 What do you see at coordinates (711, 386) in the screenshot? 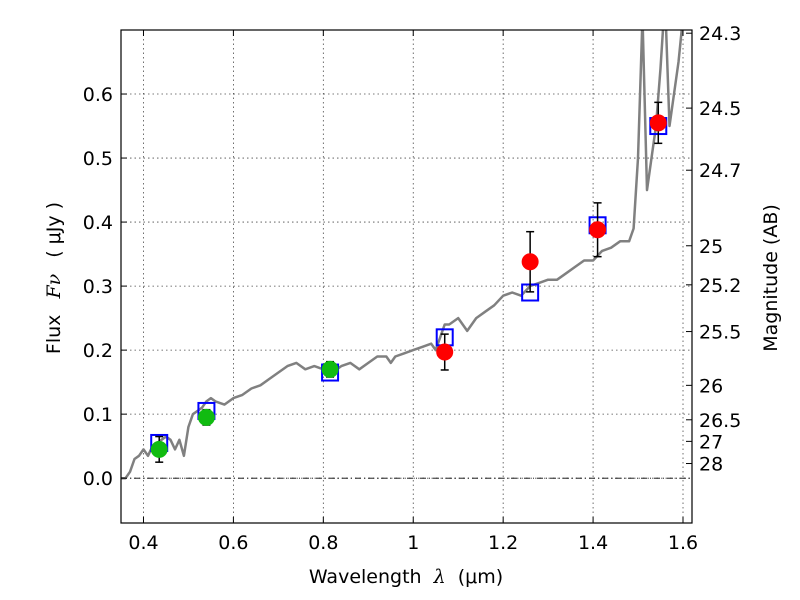
I see `magnitude-tick-label: 26` at bounding box center [711, 386].